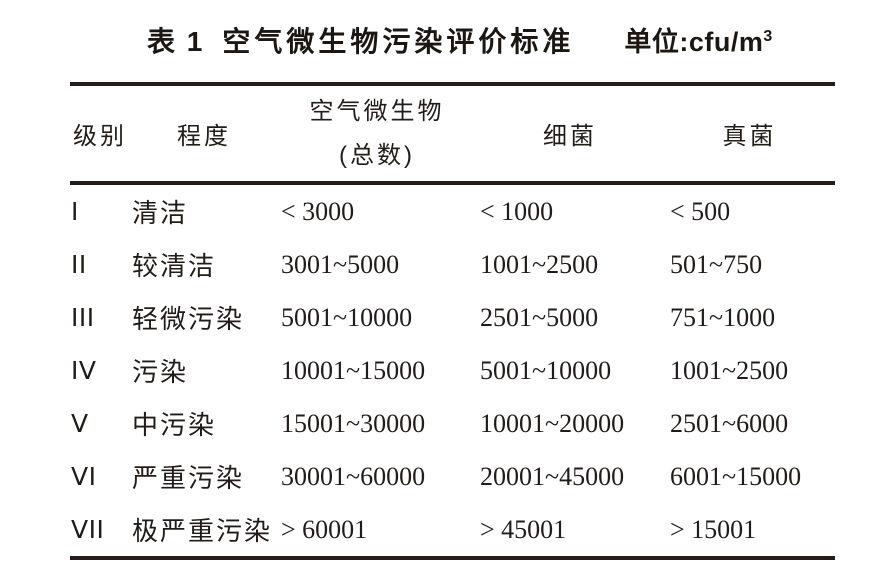 The image size is (878, 569). I want to click on unit-label: 单位:cfu/m3, so click(698, 39).